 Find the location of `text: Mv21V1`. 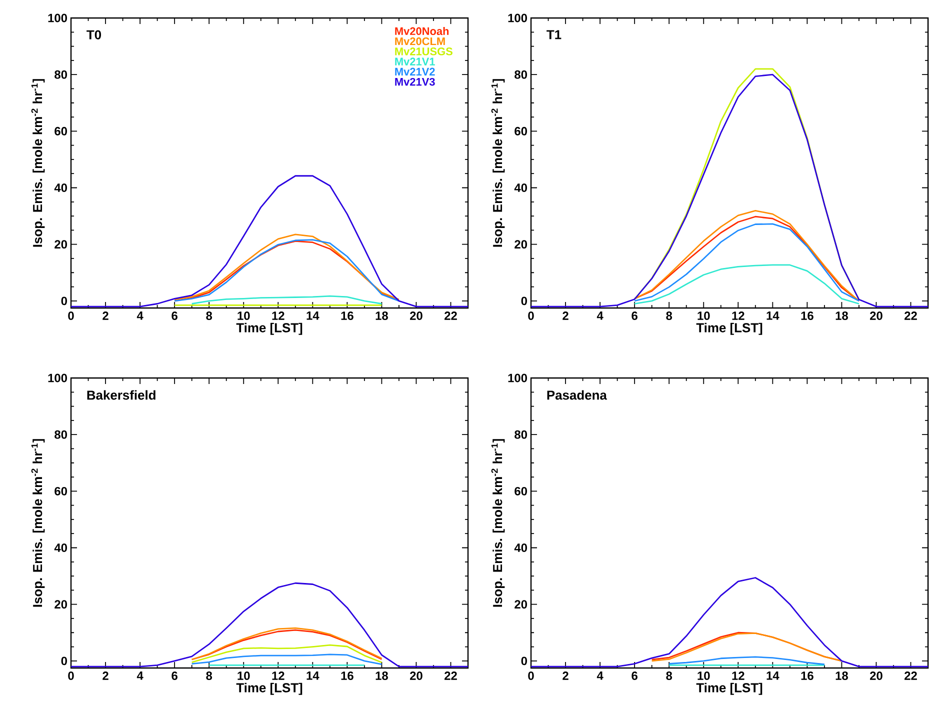

text: Mv21V1 is located at coordinates (415, 62).